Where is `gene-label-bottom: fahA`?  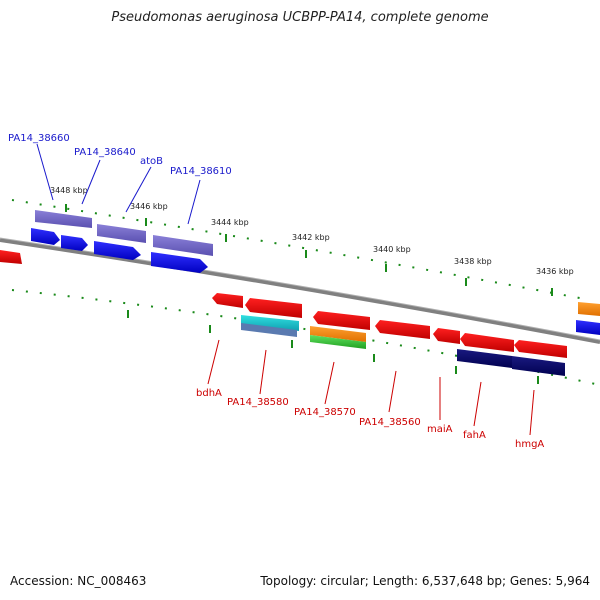
gene-label-bottom: fahA is located at coordinates (474, 435).